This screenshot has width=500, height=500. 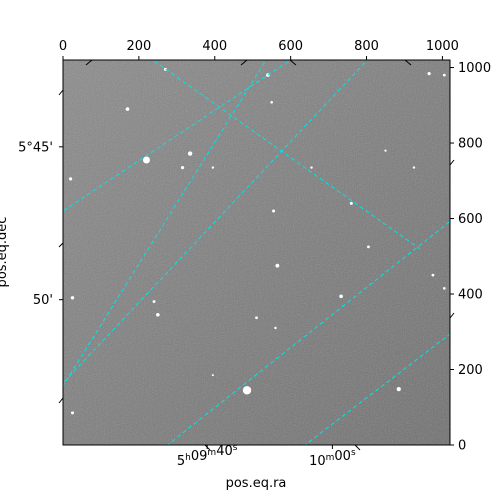 I want to click on y-axis-label: pos.eq.dec, so click(x=5, y=252).